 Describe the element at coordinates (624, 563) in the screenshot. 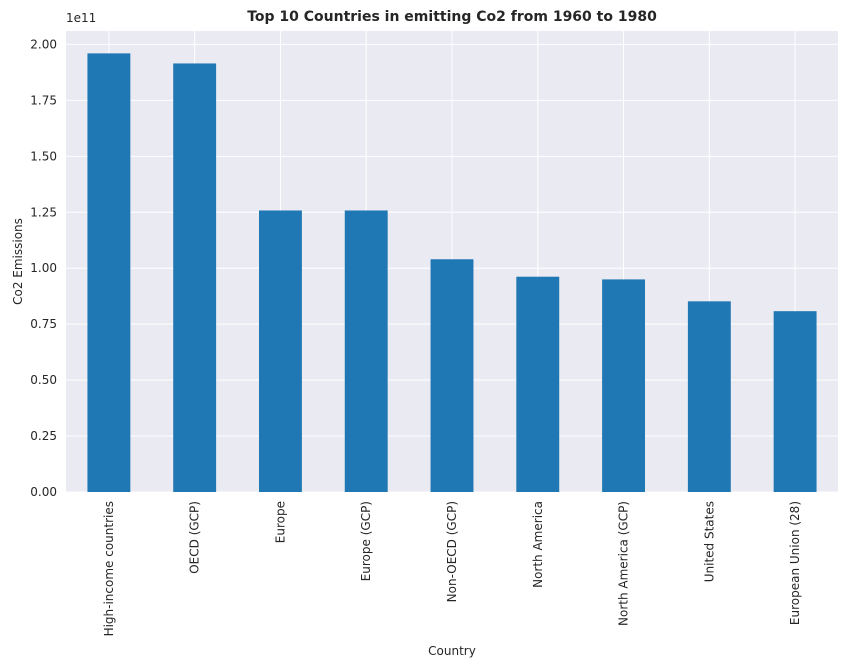

I see `x-tick-label: North America (GCP)` at that location.